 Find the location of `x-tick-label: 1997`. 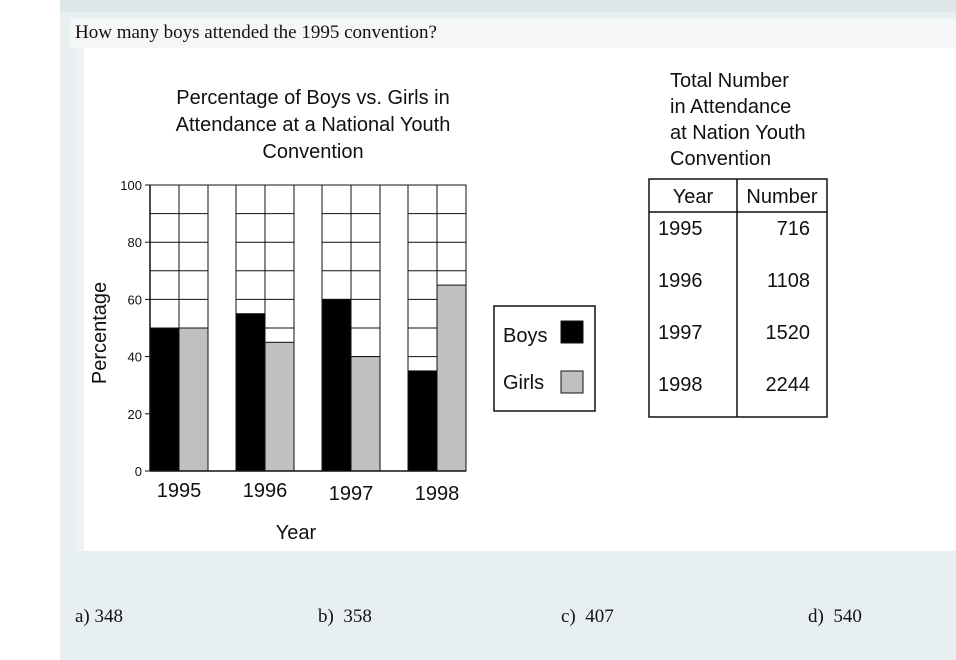

x-tick-label: 1997 is located at coordinates (351, 494).